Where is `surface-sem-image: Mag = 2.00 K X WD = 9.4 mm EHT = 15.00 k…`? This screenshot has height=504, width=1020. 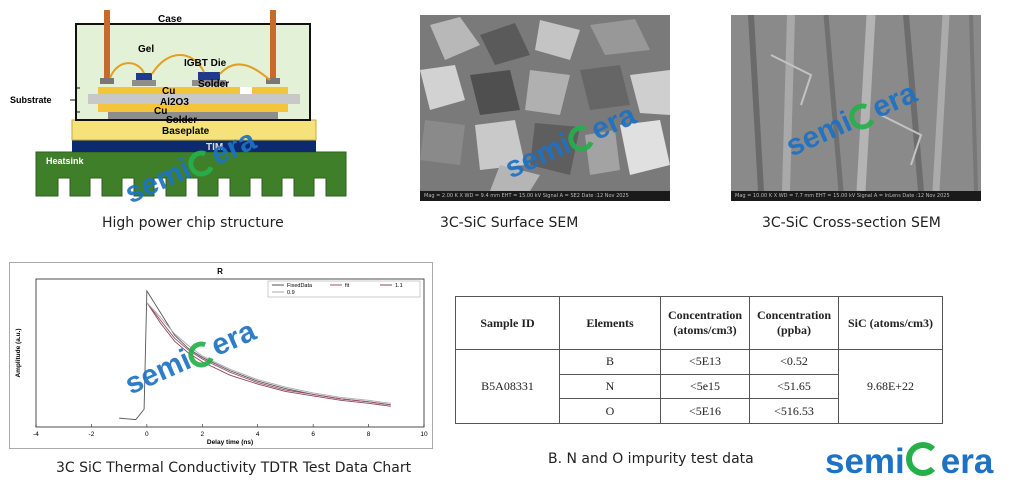
surface-sem-image: Mag = 2.00 K X WD = 9.4 mm EHT = 15.00 k… is located at coordinates (545, 108).